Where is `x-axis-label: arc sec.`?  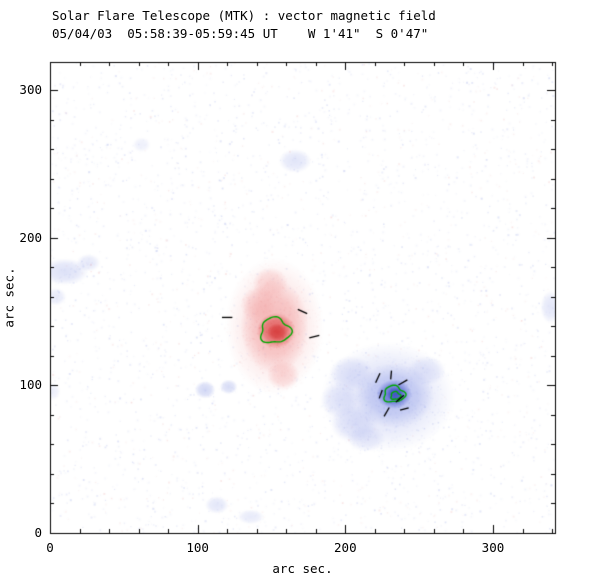 x-axis-label: arc sec. is located at coordinates (302, 568).